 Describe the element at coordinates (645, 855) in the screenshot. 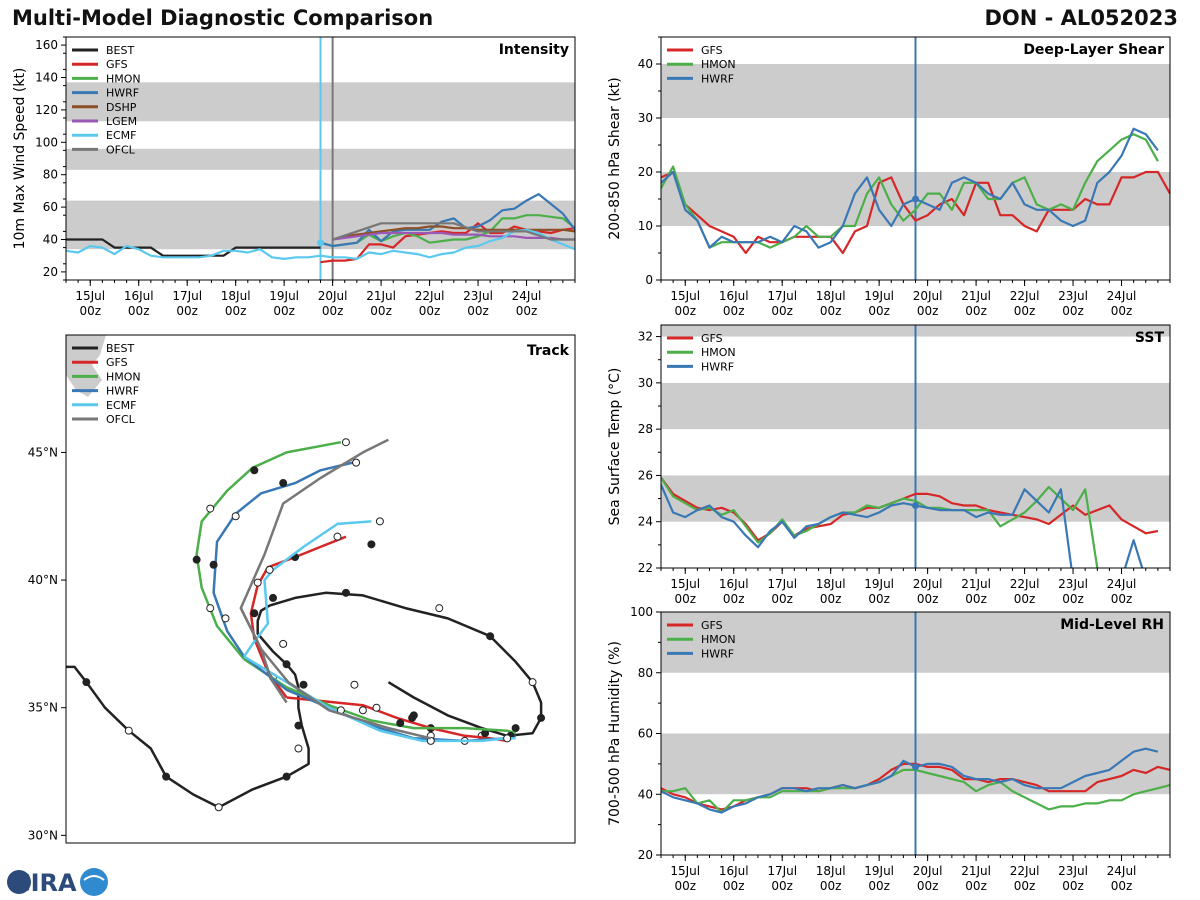

I see `y-tick-label: 20` at that location.